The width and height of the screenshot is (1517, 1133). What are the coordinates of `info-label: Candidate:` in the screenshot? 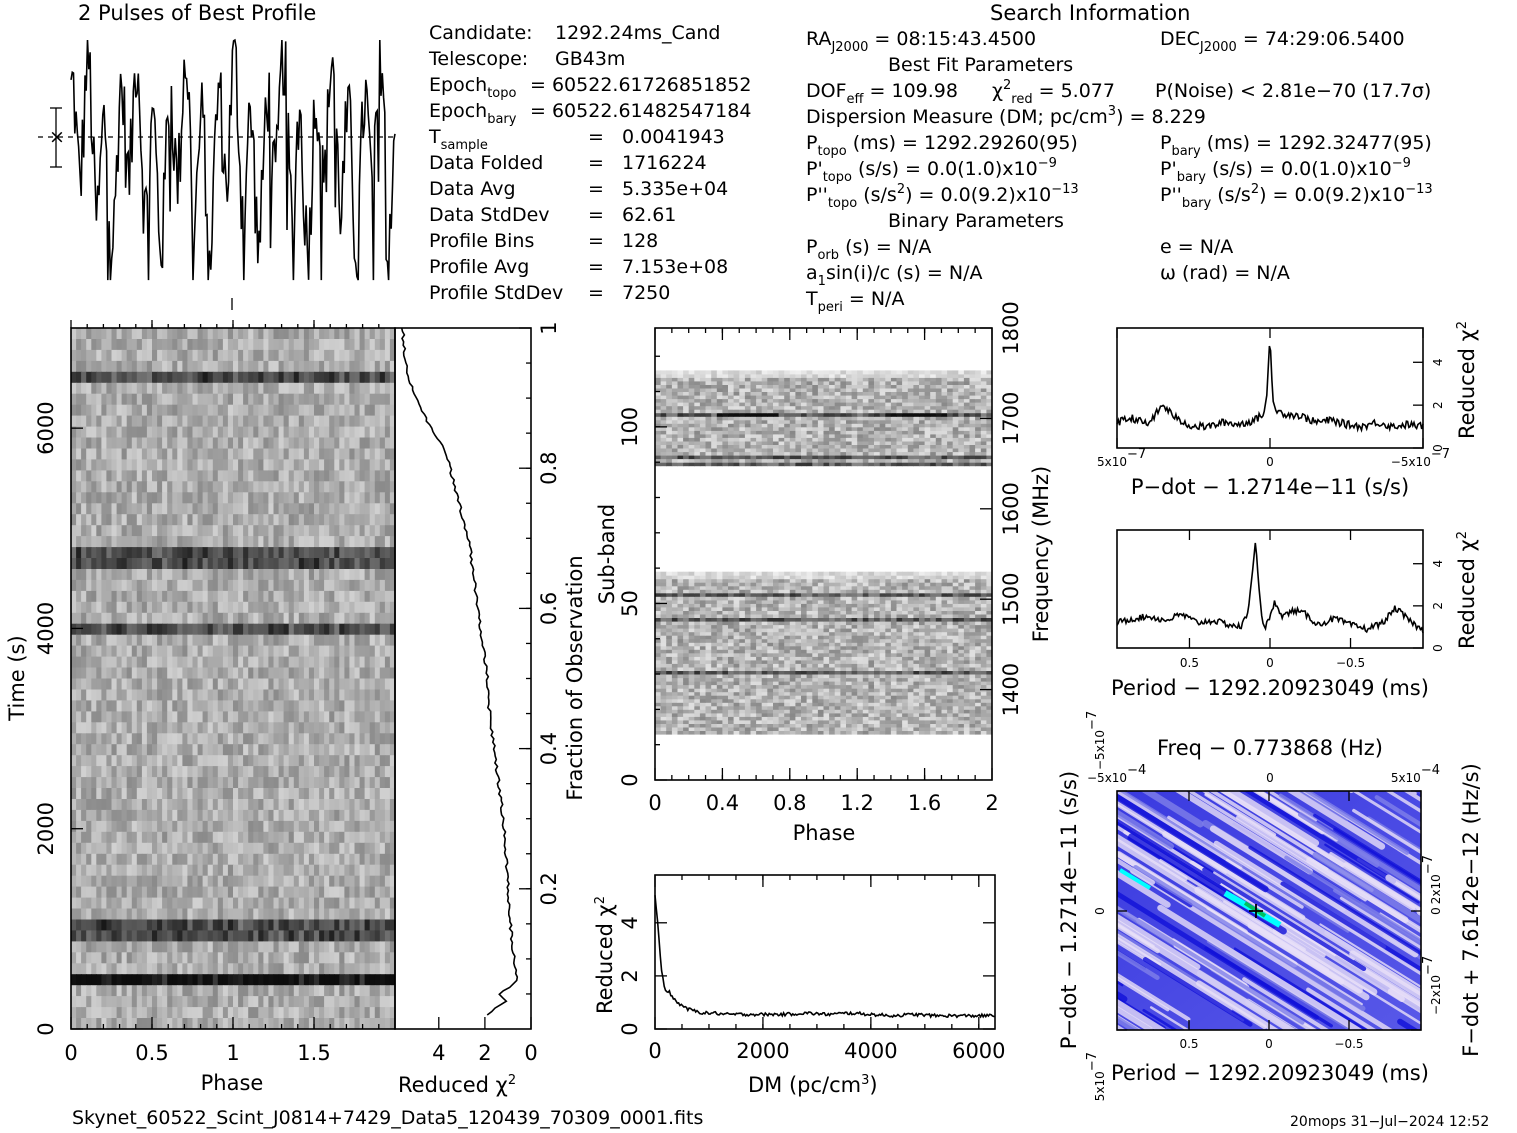 It's located at (481, 33).